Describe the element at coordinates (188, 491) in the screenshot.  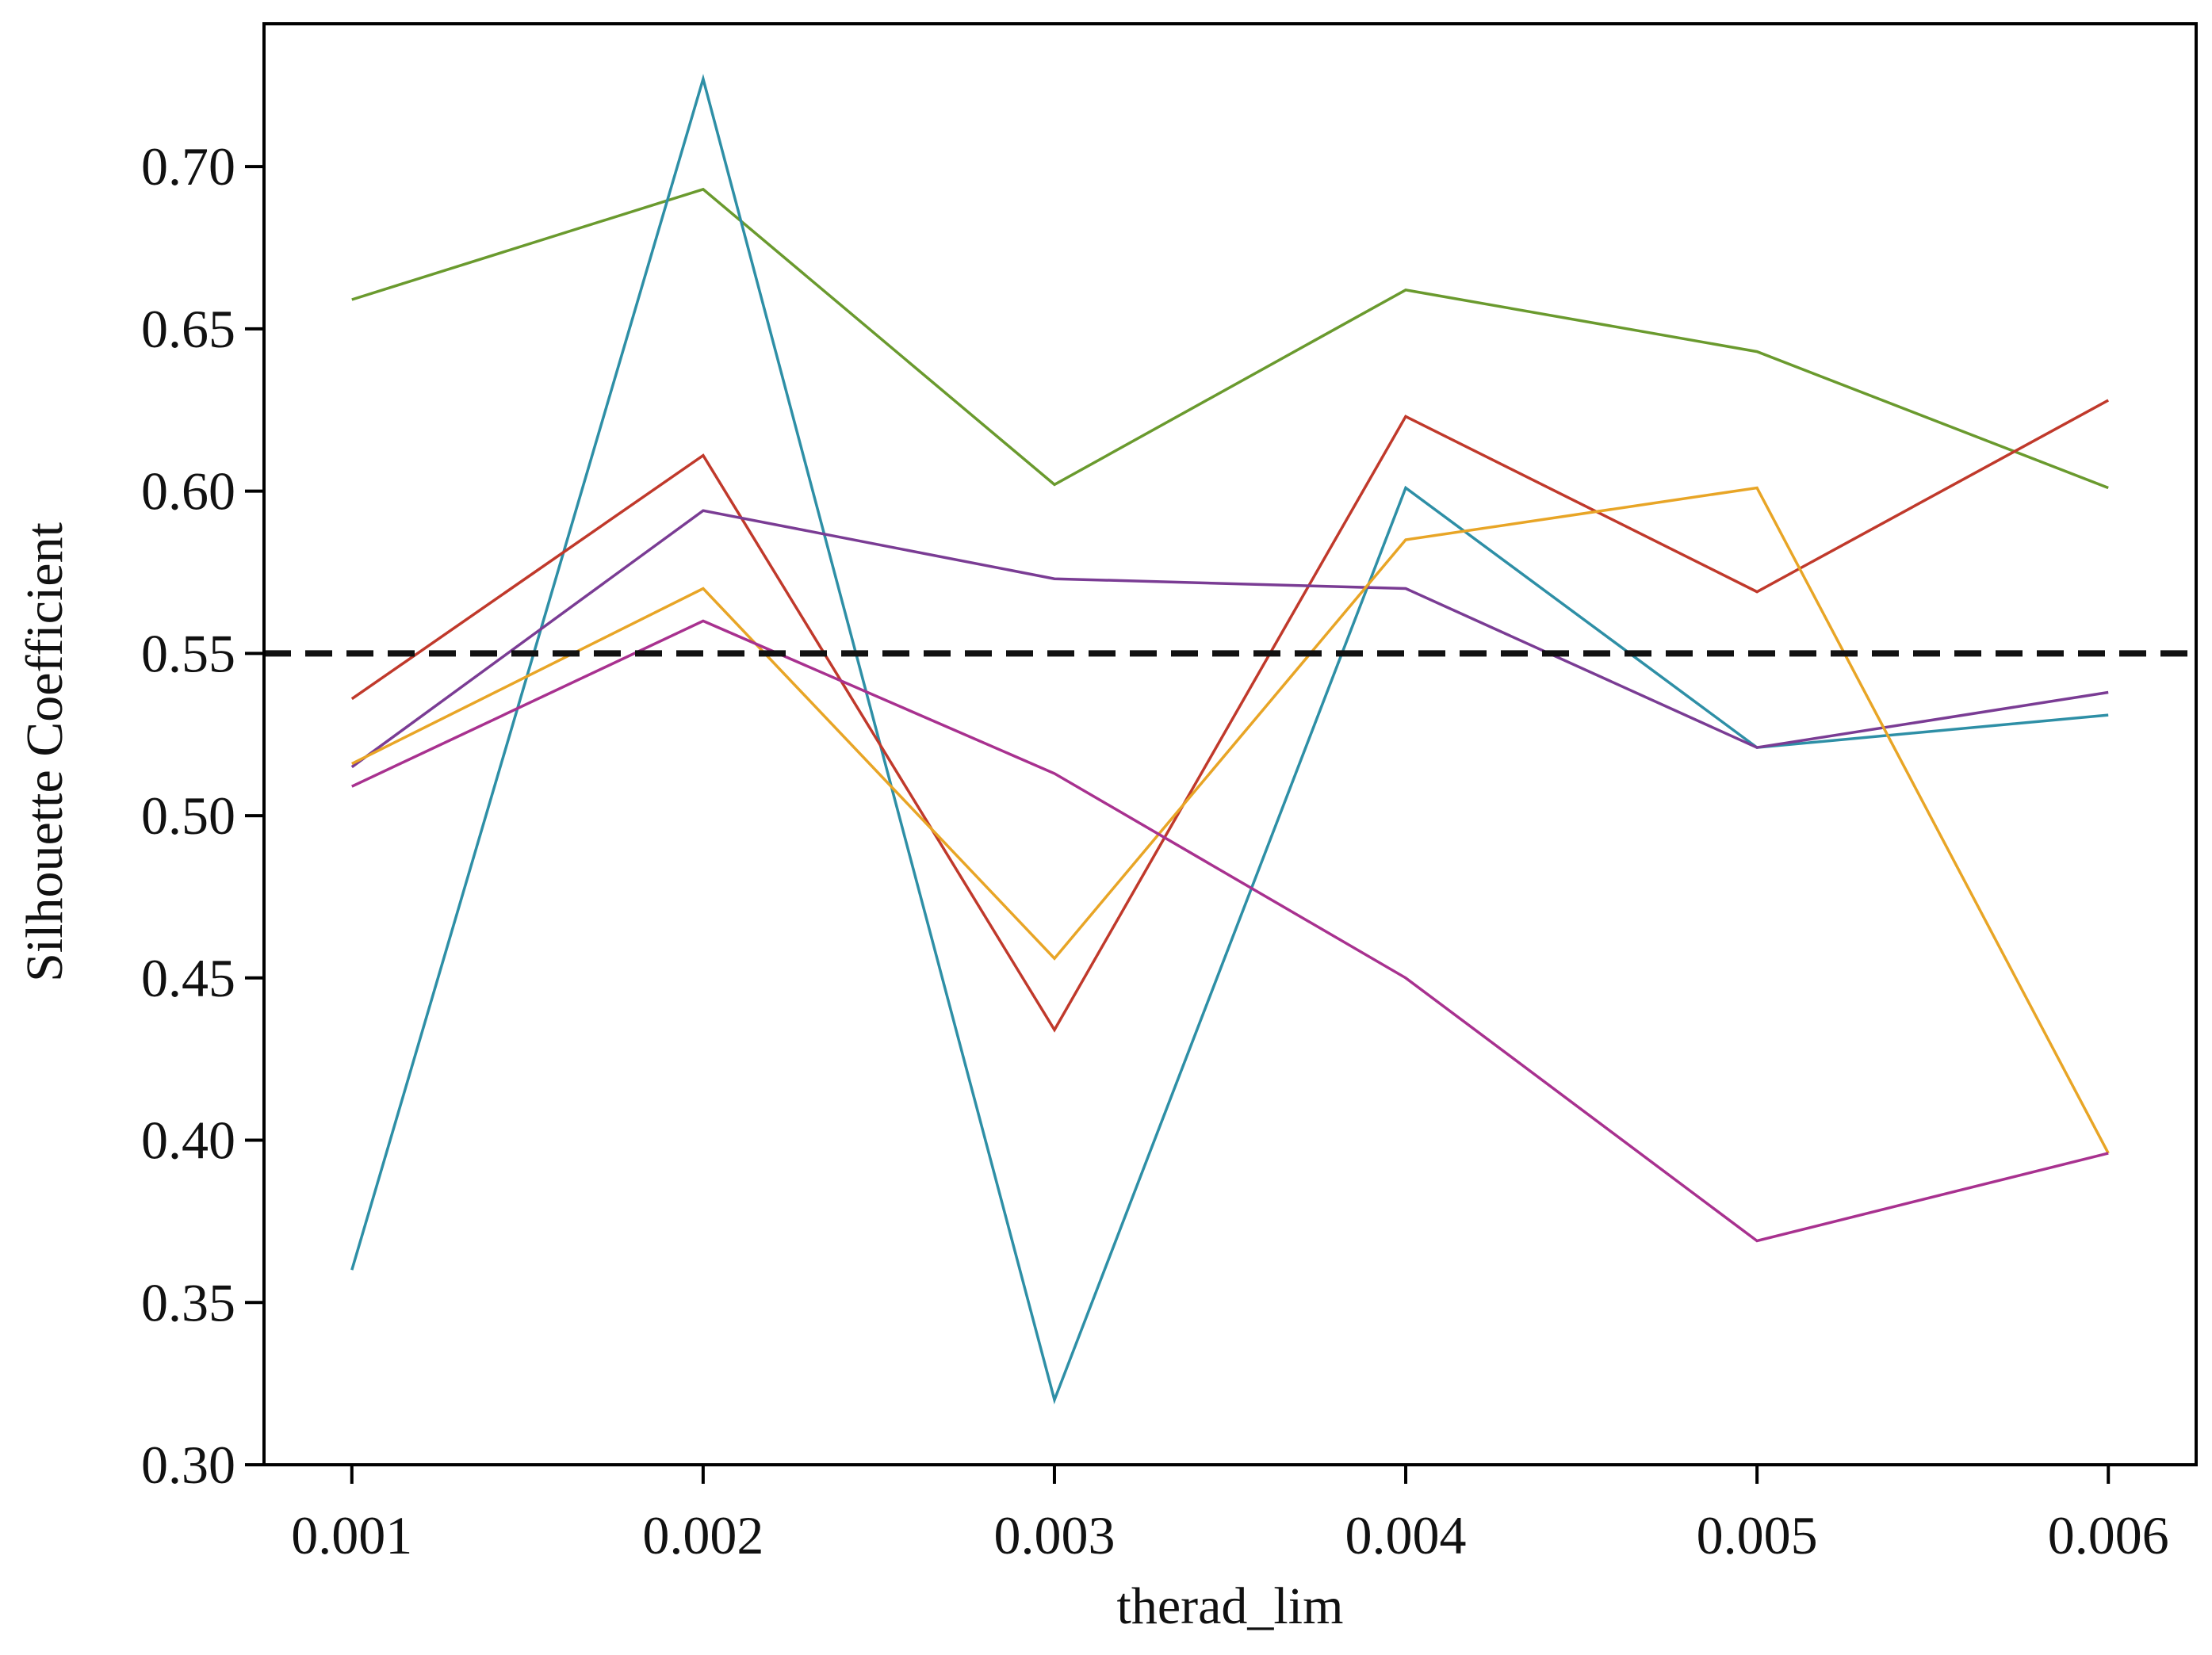
I see `y-tick-label: 0.60` at that location.